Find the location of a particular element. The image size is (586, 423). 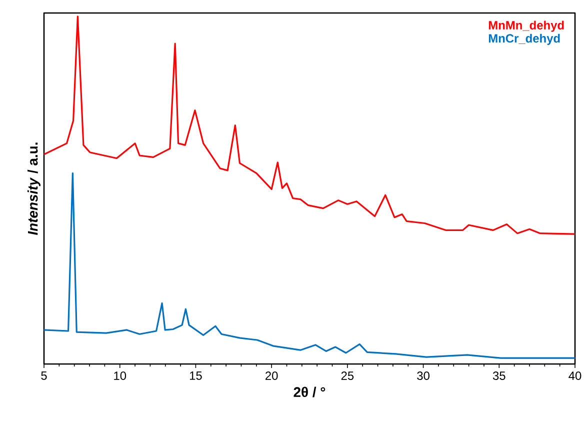

x-axis-title: 2θ / ° is located at coordinates (310, 392).